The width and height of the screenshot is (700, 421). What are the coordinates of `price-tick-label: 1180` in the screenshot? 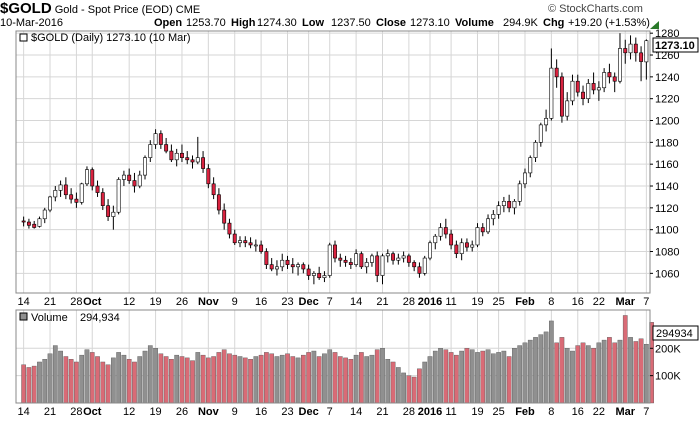 It's located at (667, 143).